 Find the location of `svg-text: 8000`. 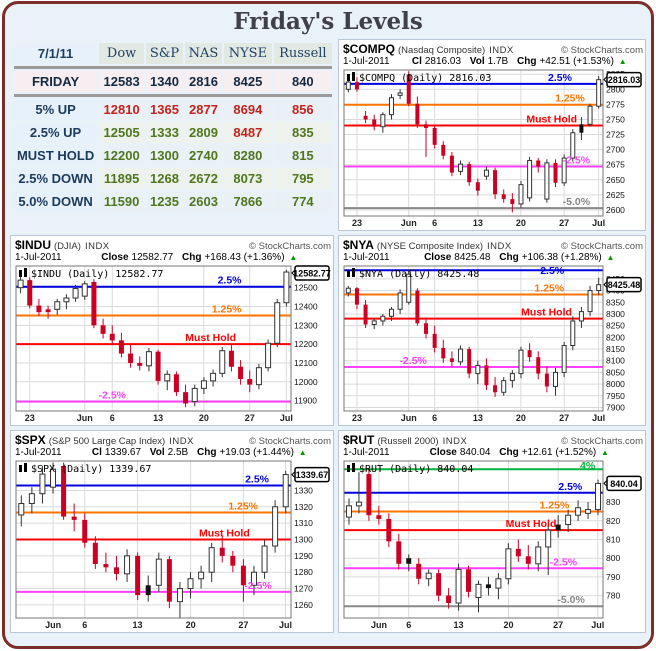

svg-text: 8000 is located at coordinates (615, 384).